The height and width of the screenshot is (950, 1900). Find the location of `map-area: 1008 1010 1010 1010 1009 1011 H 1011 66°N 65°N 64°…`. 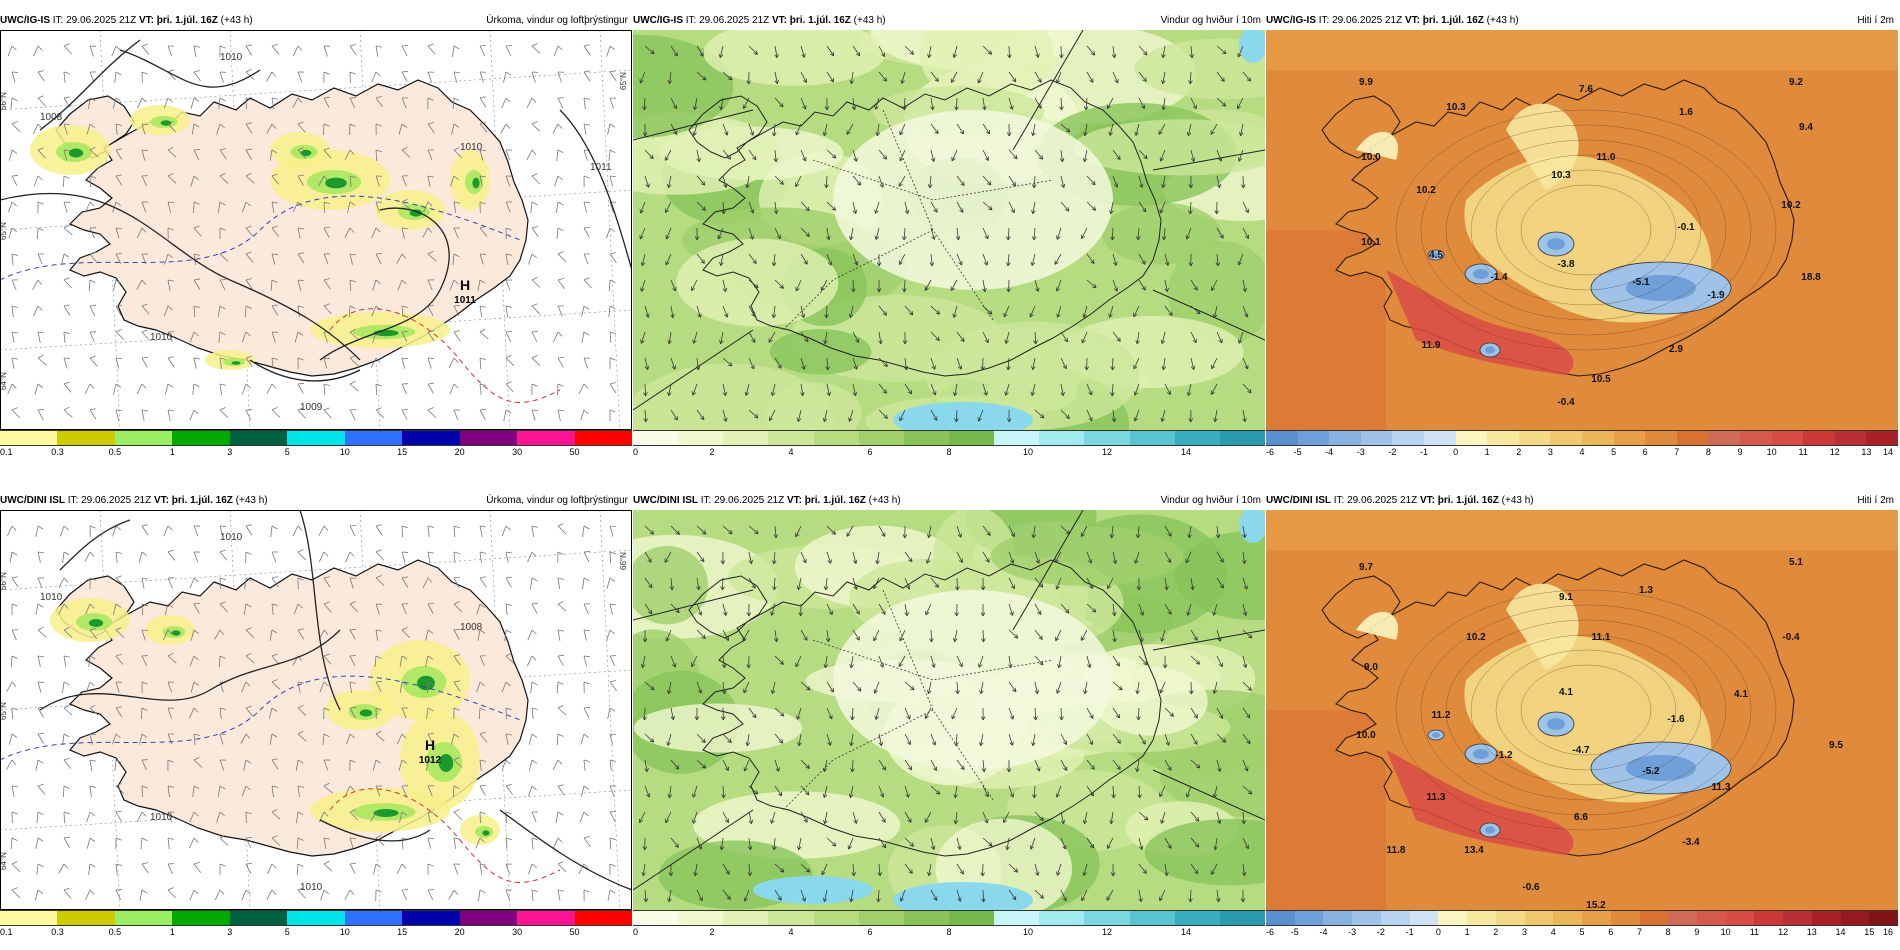

map-area: 1008 1010 1010 1010 1009 1011 H 1011 66°N 65°N 64°… is located at coordinates (316, 230).